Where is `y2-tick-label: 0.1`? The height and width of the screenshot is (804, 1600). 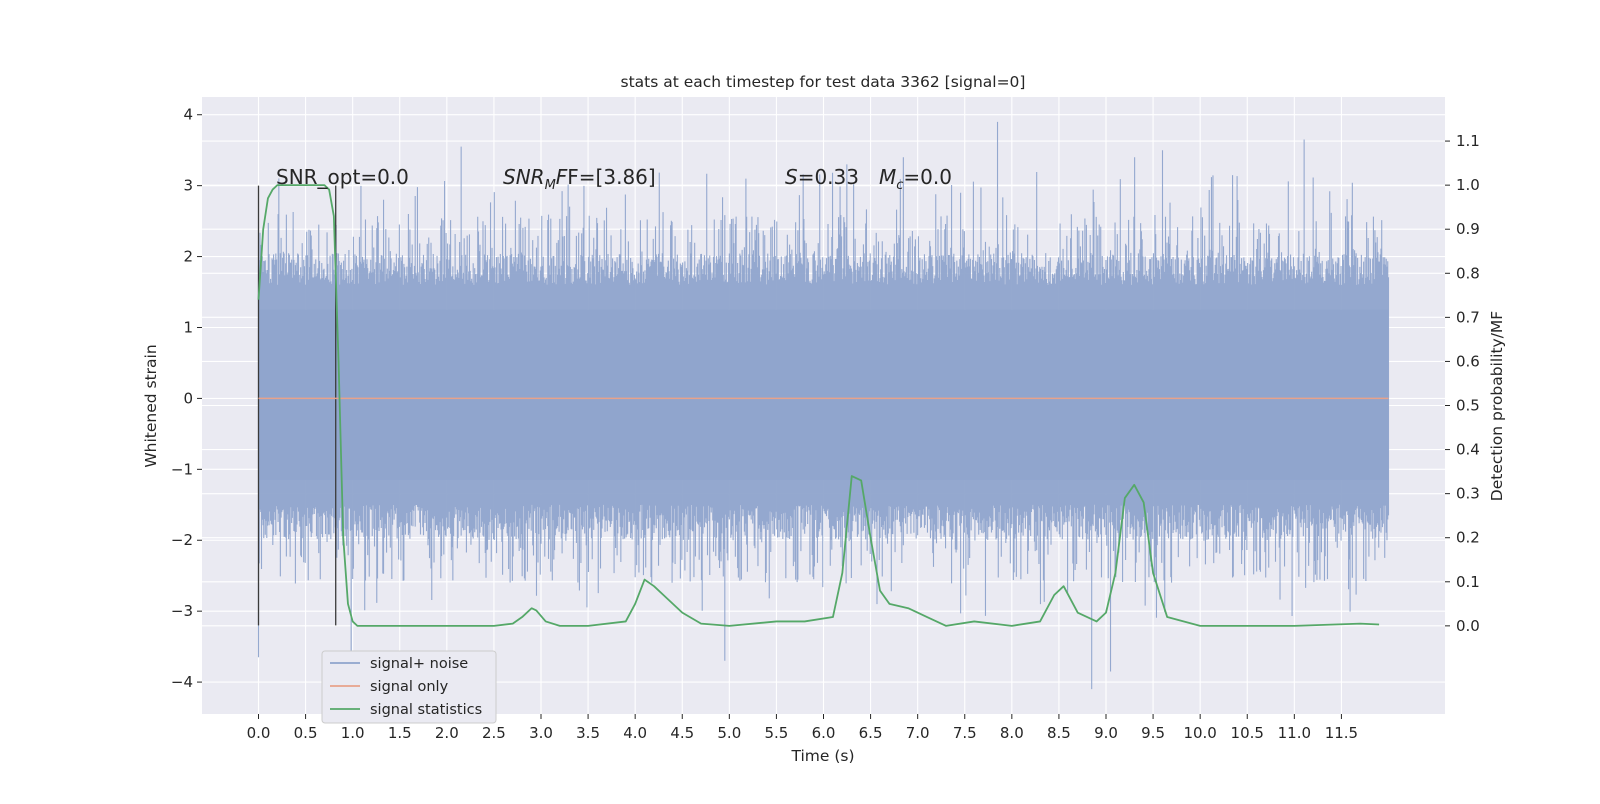 y2-tick-label: 0.1 is located at coordinates (1468, 582).